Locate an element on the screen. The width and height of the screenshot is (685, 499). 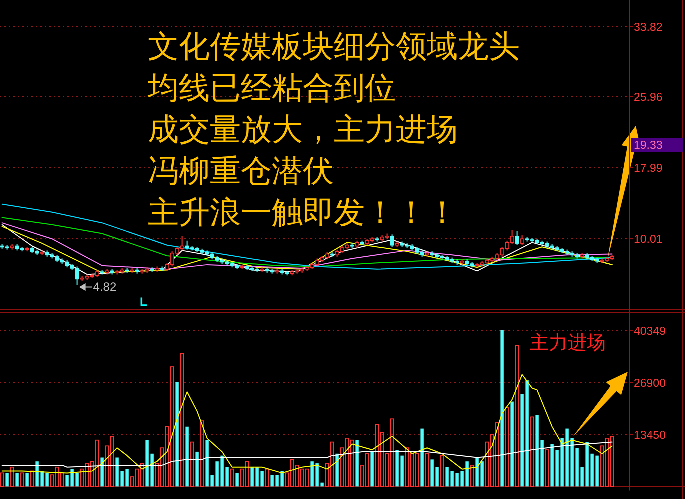
y-tick-label: 25.96 is located at coordinates (648, 98).